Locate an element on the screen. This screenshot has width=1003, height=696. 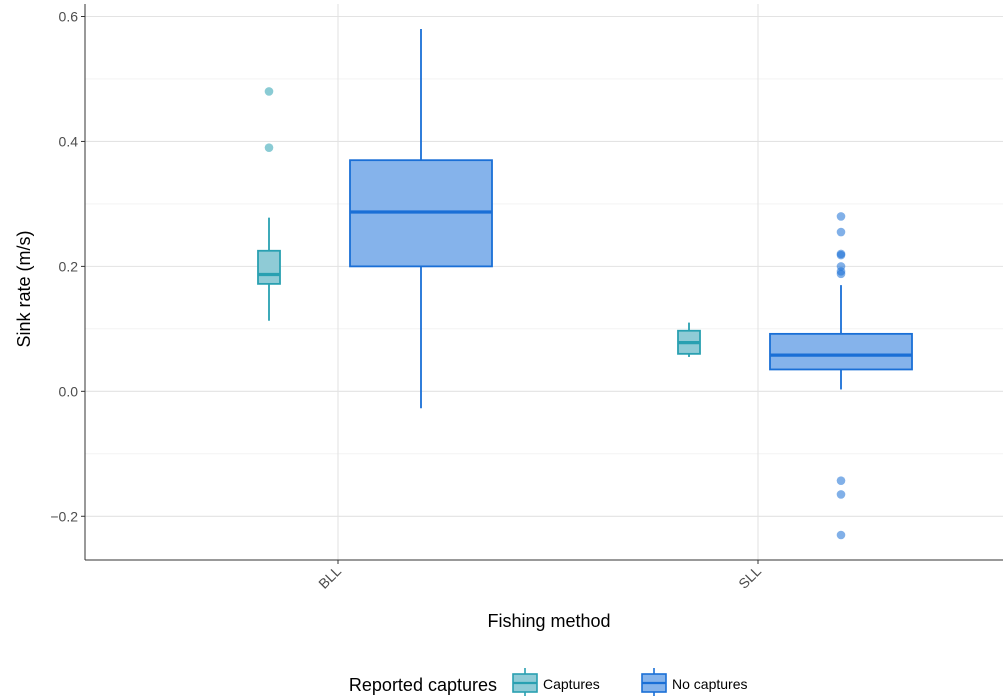
box-captures-bll is located at coordinates (269, 267).